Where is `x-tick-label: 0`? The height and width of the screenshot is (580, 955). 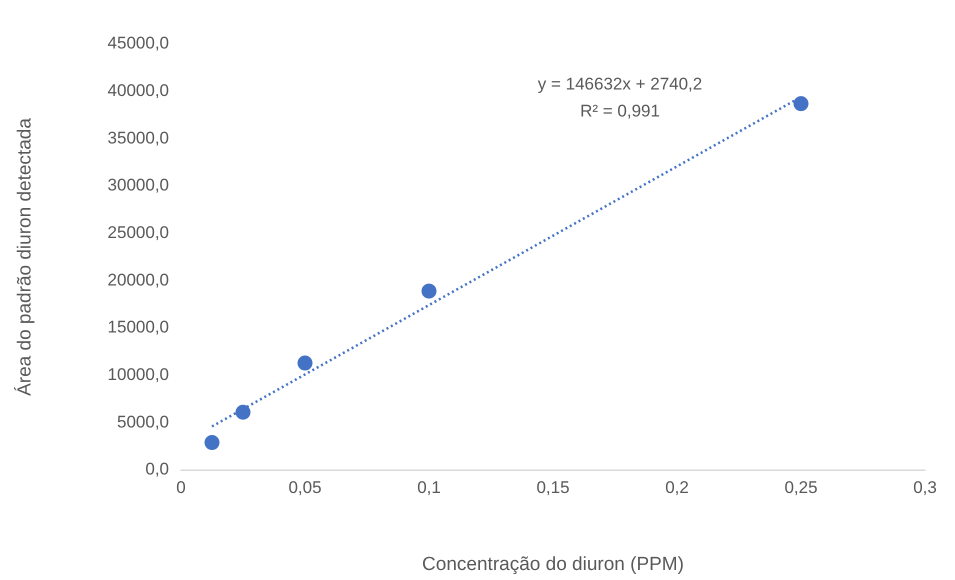 x-tick-label: 0 is located at coordinates (181, 487).